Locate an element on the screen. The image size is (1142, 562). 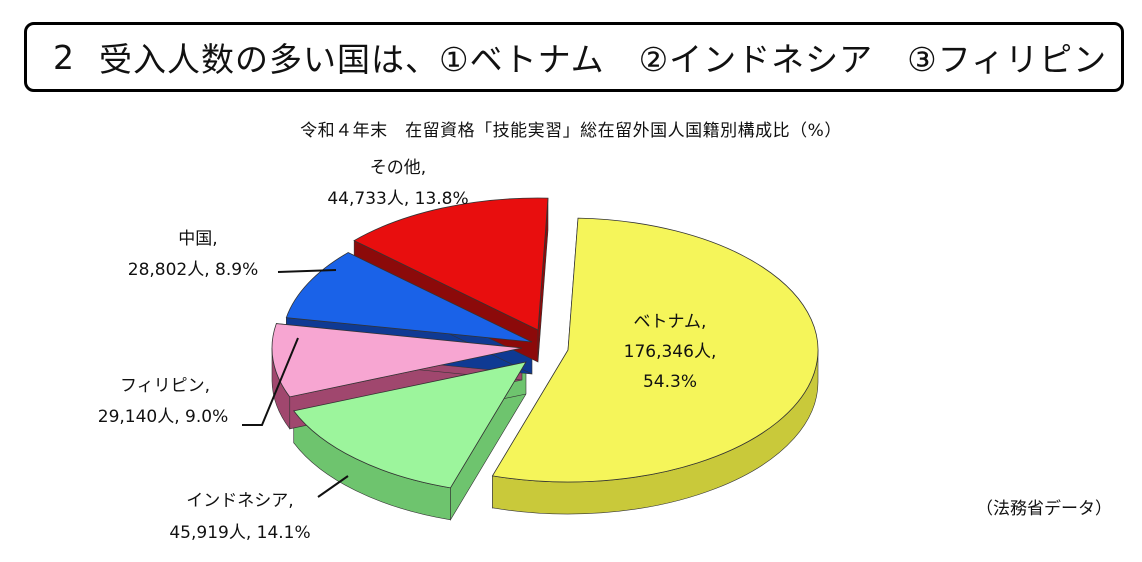
leader-indonesia is located at coordinates (333, 486).